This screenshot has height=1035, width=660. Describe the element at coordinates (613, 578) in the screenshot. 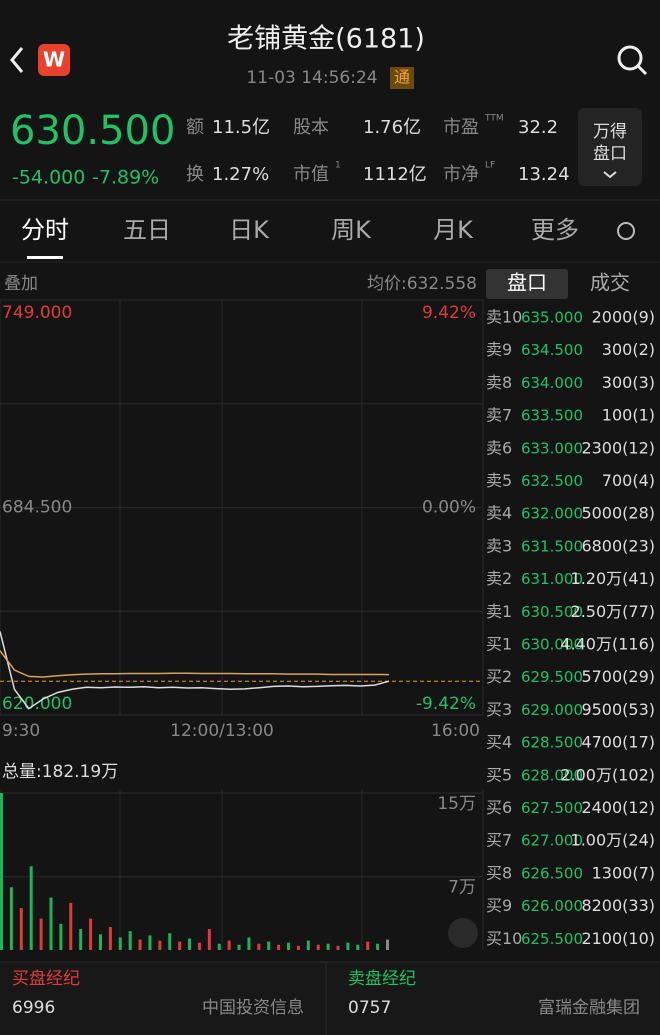

I see `order-volume: 1.20万(41)` at that location.